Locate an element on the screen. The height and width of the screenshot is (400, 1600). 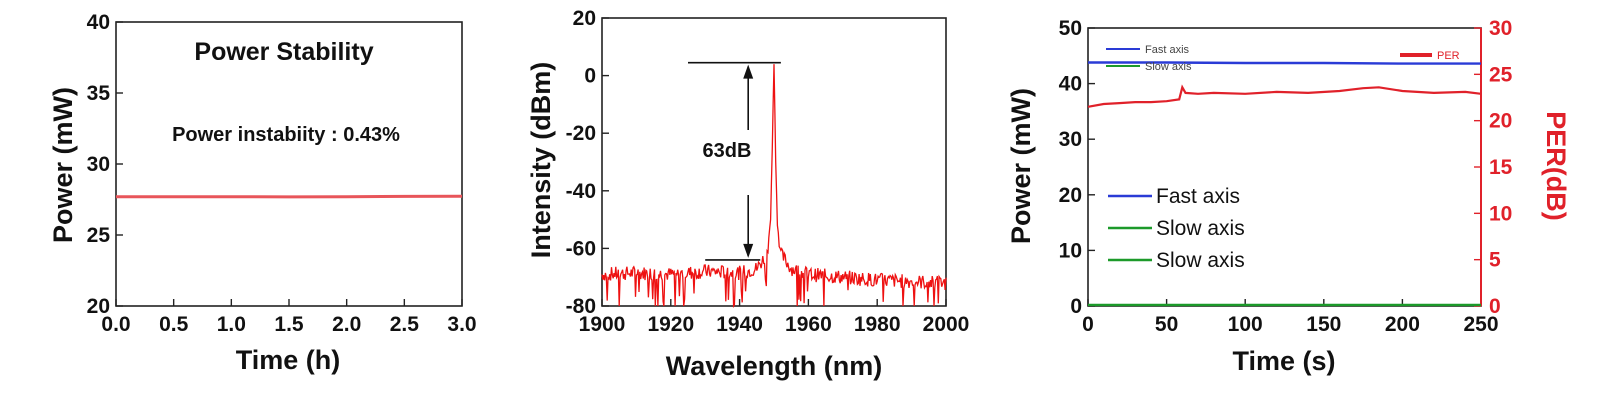
y-right-tick-label: 10 is located at coordinates (1500, 213).